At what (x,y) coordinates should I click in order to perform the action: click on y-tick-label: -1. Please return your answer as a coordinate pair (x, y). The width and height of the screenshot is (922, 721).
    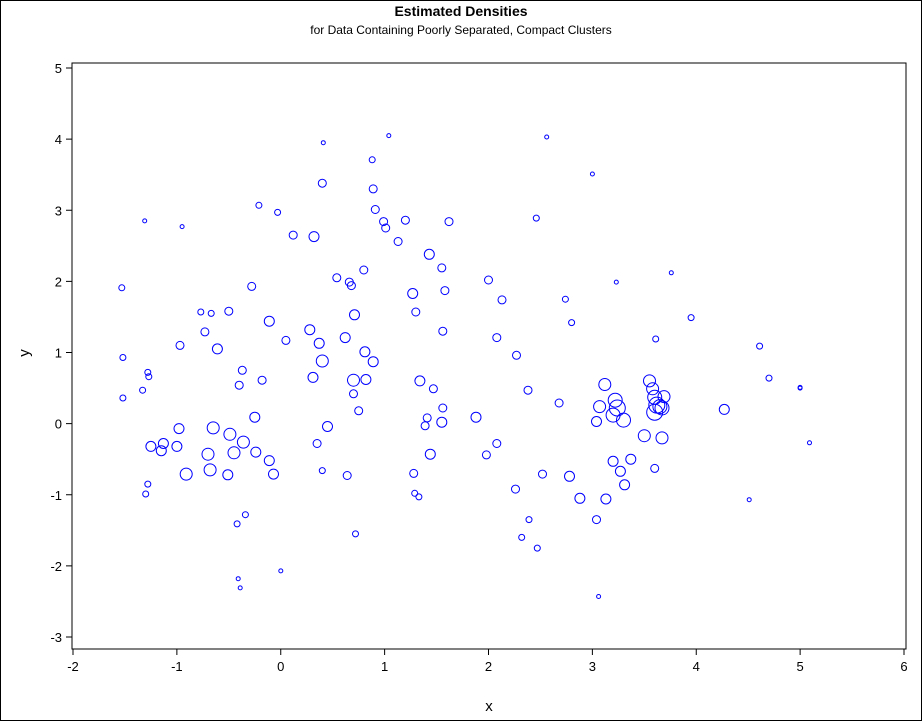
    Looking at the image, I should click on (56, 495).